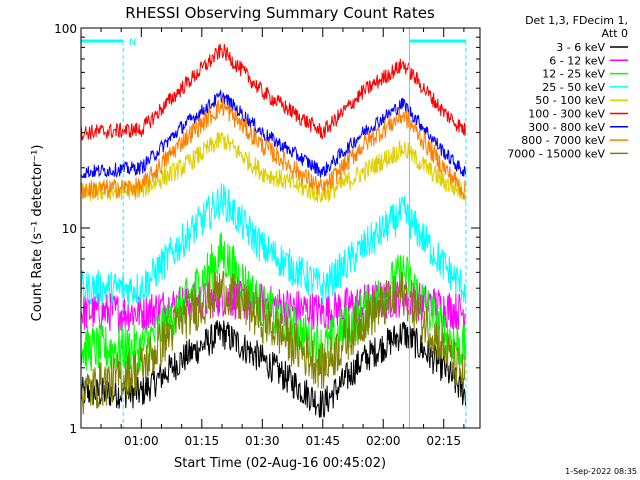  Describe the element at coordinates (73, 429) in the screenshot. I see `y-tick-label: 1` at that location.